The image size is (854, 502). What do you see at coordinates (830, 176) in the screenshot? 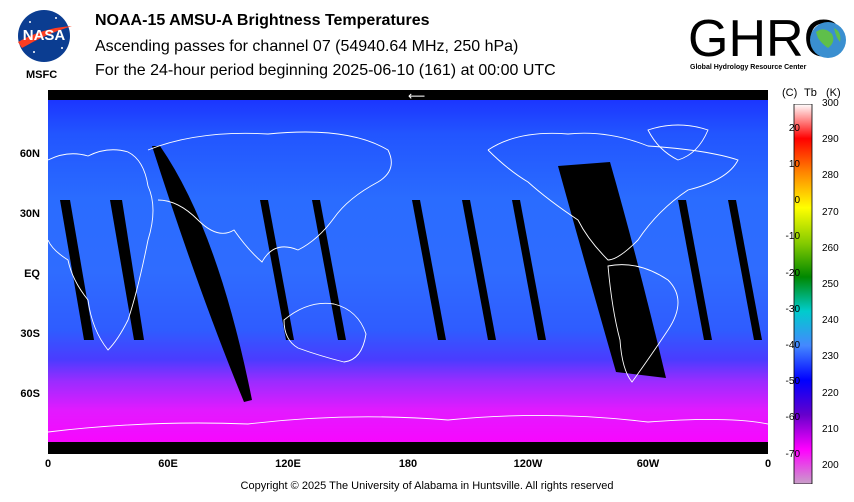
I see `colorbar-kelvin-tick: 280` at bounding box center [830, 176].